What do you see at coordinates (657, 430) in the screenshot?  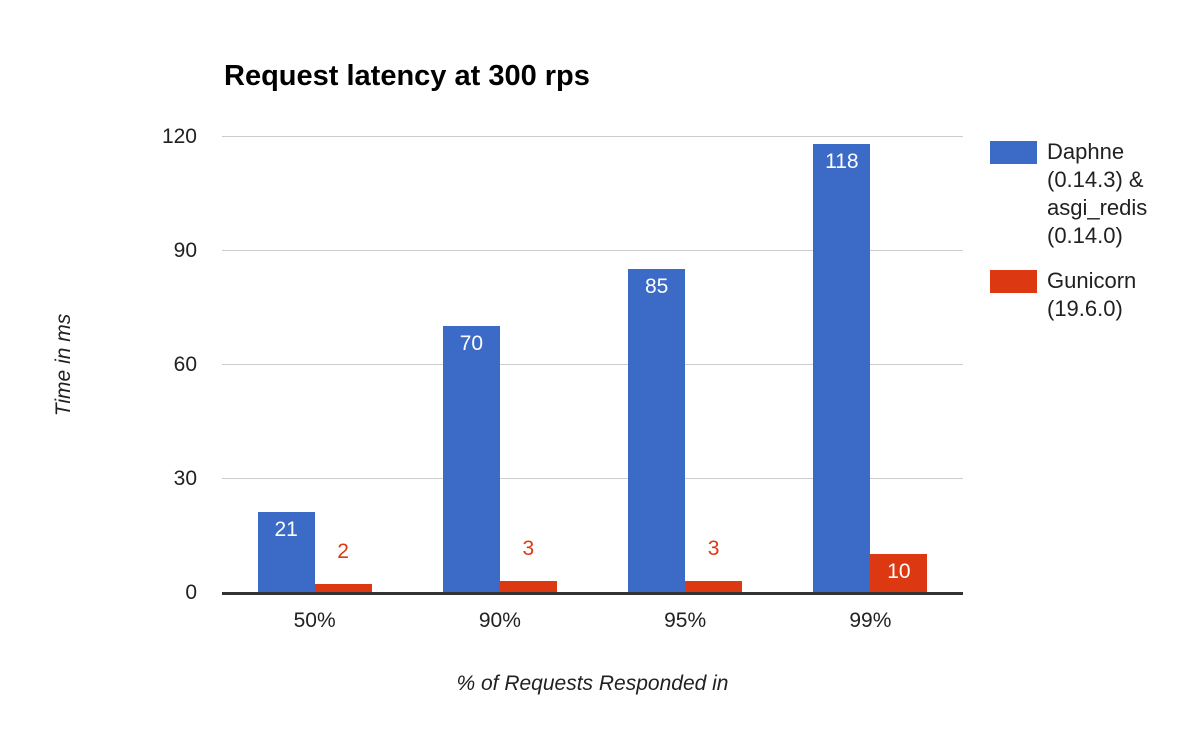 I see `bar-daphne-95pct` at bounding box center [657, 430].